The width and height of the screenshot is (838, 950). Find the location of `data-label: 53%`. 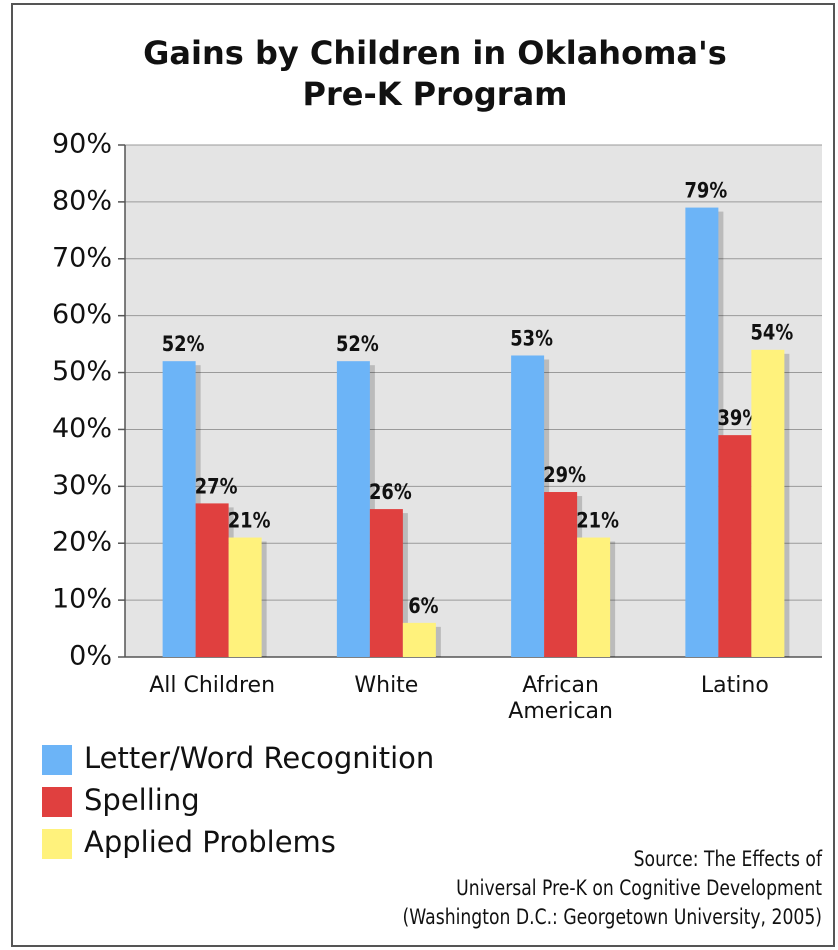

data-label: 53% is located at coordinates (531, 338).